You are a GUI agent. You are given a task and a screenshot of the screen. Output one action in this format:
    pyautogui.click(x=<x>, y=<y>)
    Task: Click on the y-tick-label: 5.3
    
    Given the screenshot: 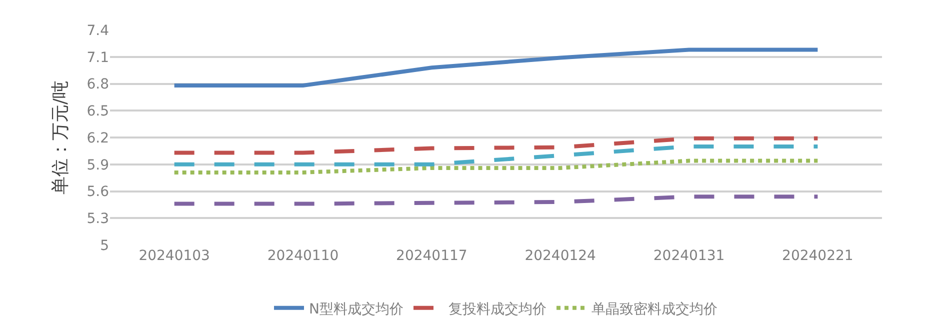 What is the action you would take?
    pyautogui.click(x=97, y=219)
    